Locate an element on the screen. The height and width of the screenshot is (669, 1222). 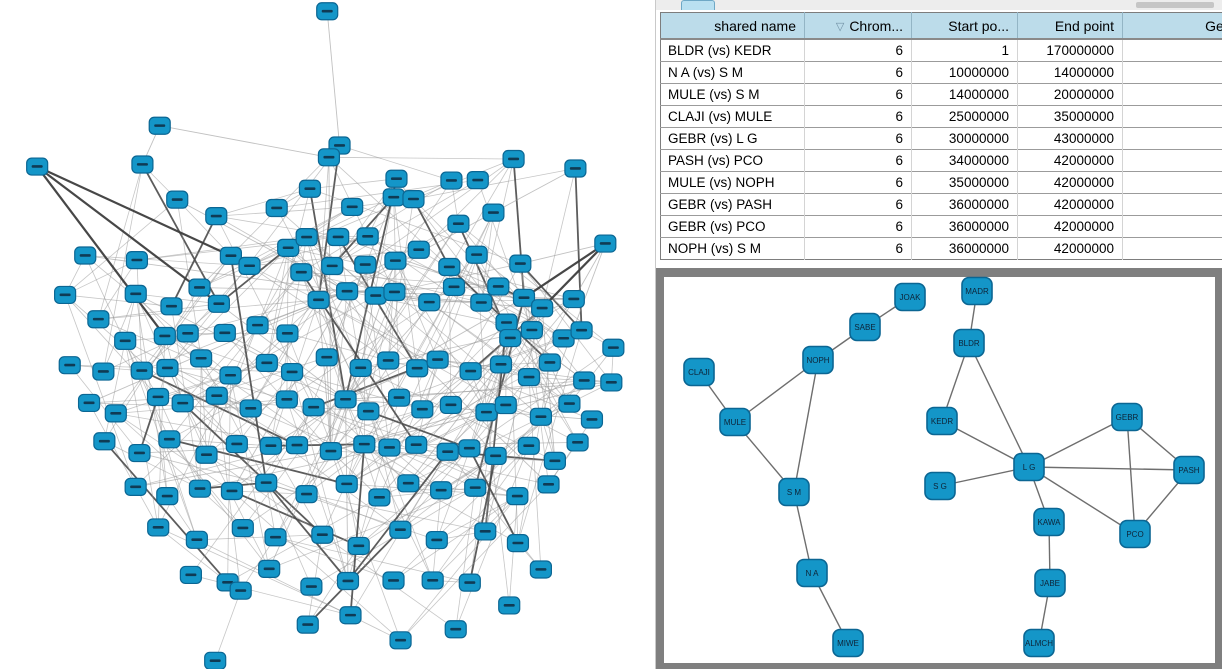
network-node-s-g: S G is located at coordinates (940, 486).